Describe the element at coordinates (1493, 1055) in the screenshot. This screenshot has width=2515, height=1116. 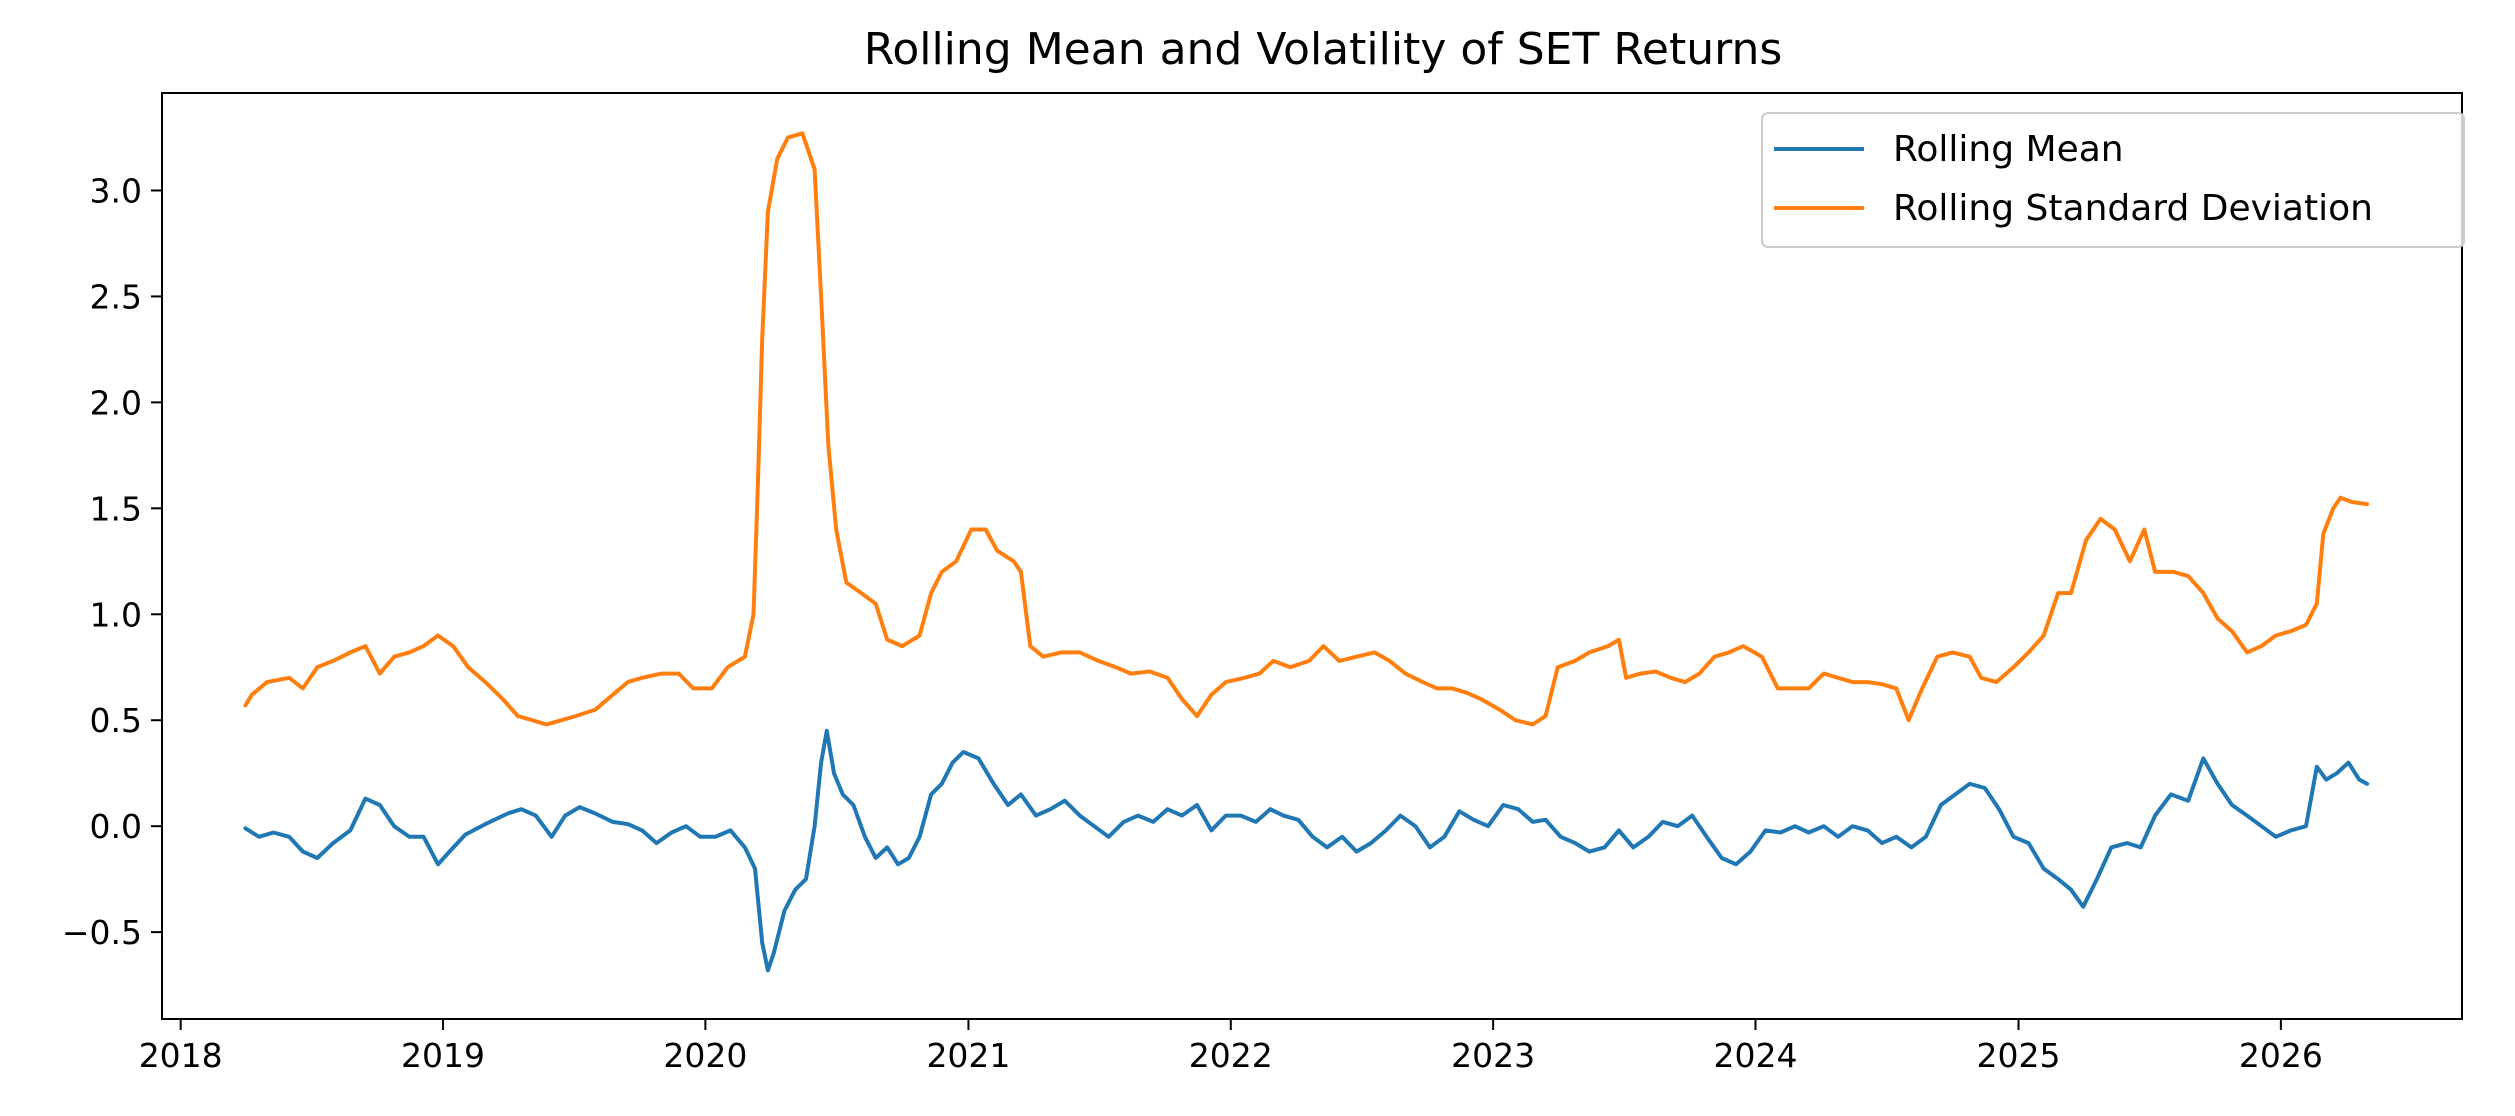
I see `x-tick-label: 2023` at that location.